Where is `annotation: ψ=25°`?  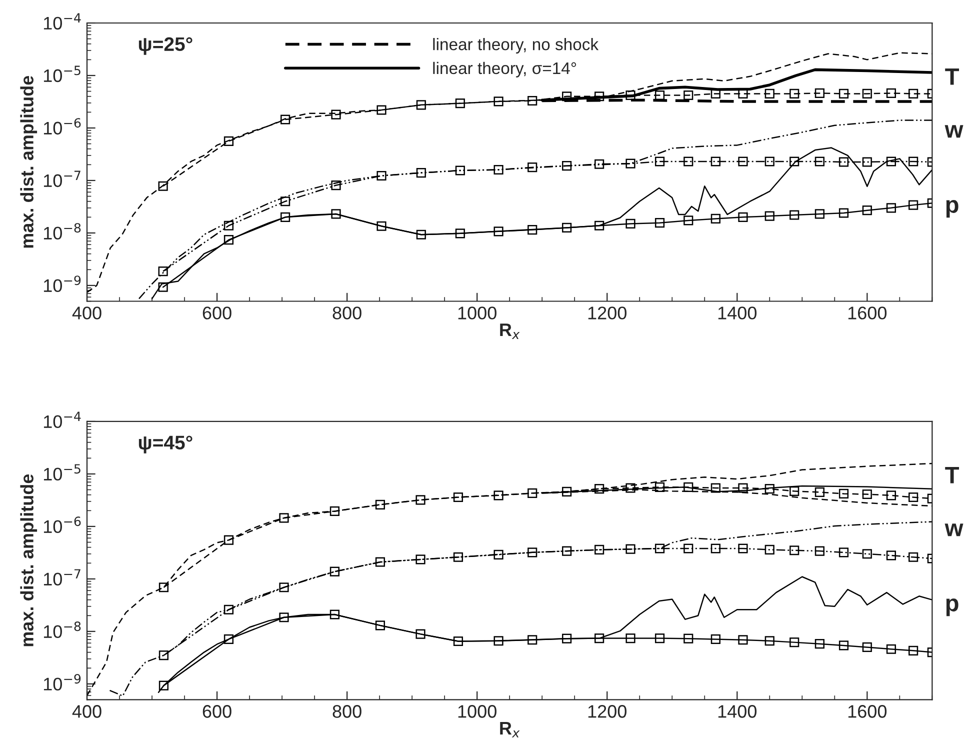
annotation: ψ=25° is located at coordinates (165, 46).